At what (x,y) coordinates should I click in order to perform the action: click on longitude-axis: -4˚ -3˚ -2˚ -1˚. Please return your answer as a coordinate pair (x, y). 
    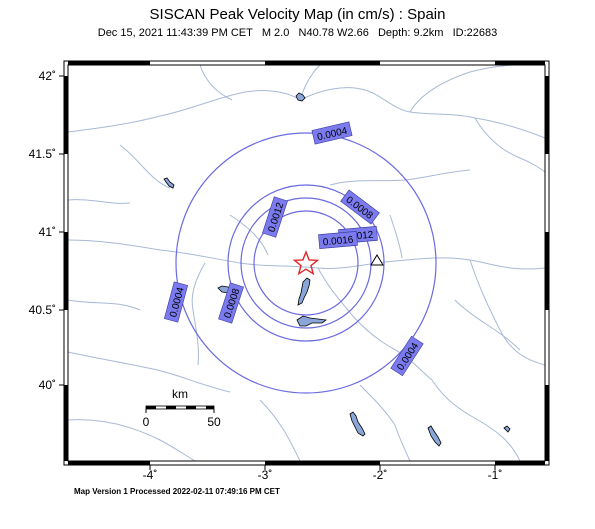
    Looking at the image, I should click on (323, 475).